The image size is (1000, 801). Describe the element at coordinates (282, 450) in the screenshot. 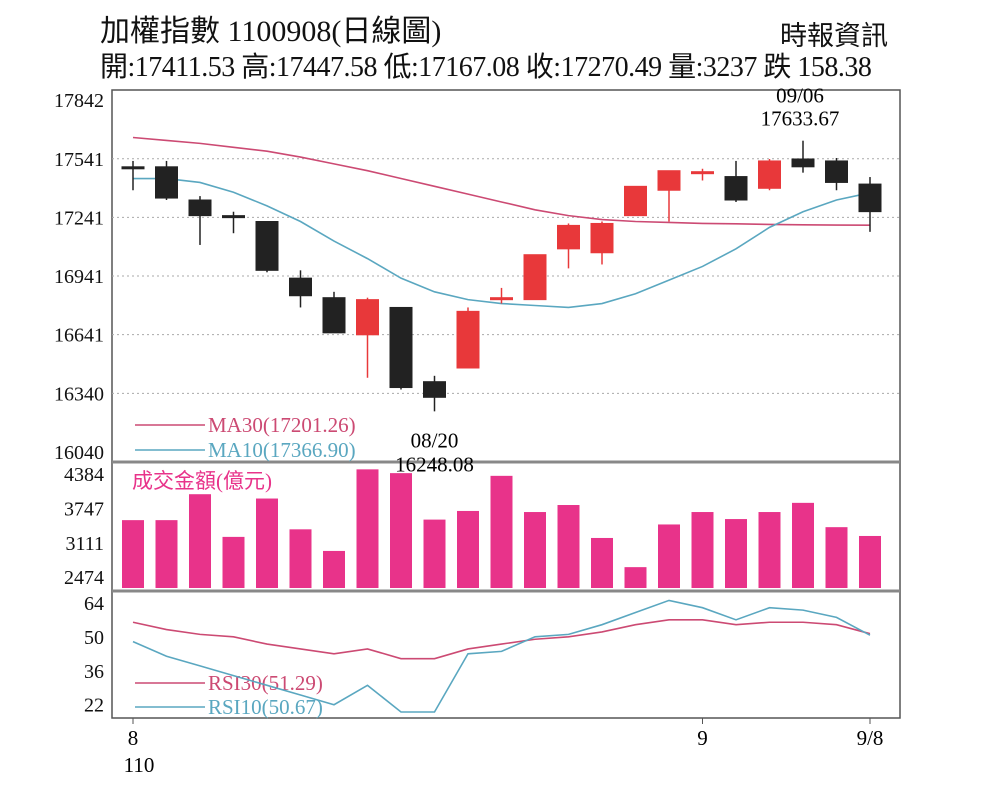

I see `legend-label: MA10(17366.90)` at that location.